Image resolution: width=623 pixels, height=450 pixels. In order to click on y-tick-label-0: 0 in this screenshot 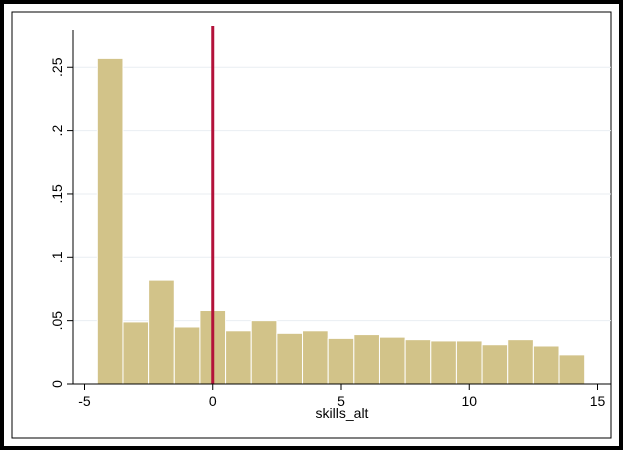, I will do `click(57, 384)`.